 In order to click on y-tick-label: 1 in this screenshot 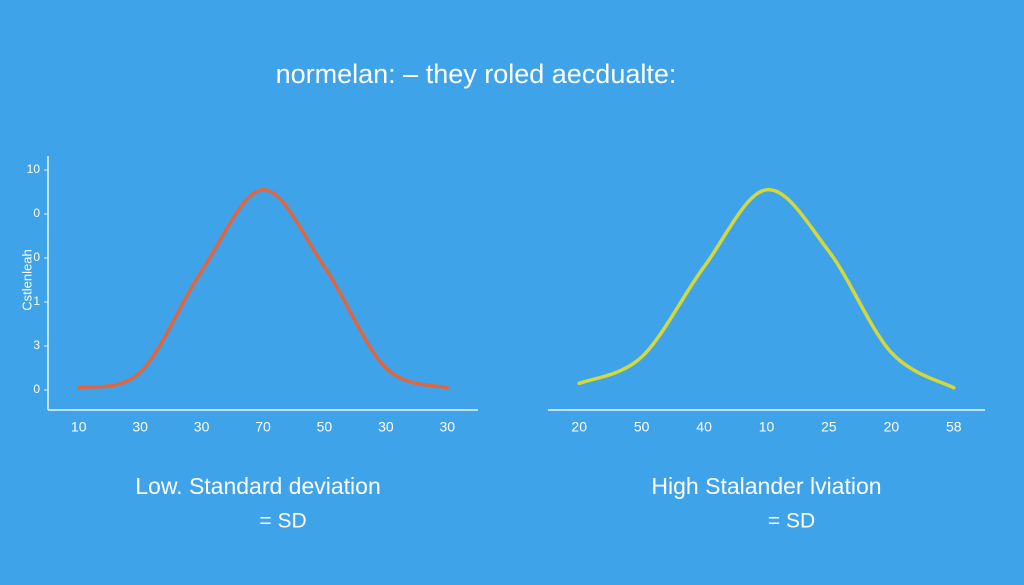, I will do `click(36, 301)`.